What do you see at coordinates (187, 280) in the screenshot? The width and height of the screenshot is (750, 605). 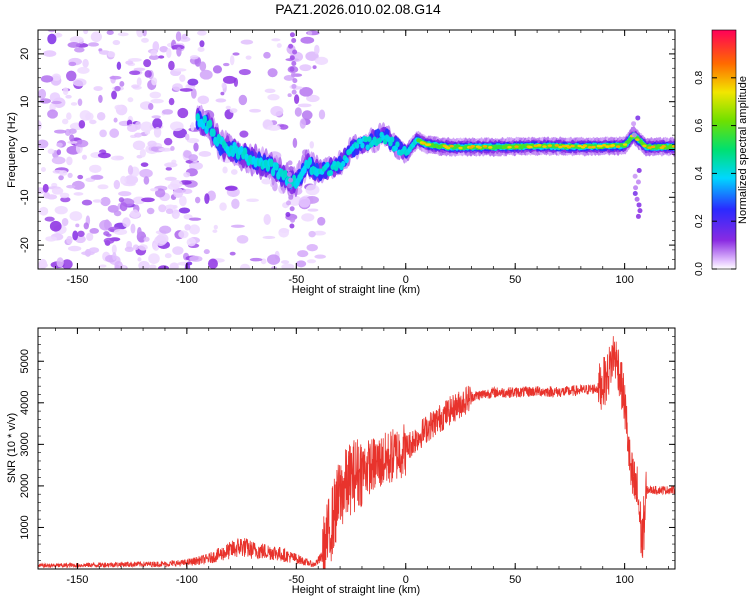 I see `x-tick-label: -100` at bounding box center [187, 280].